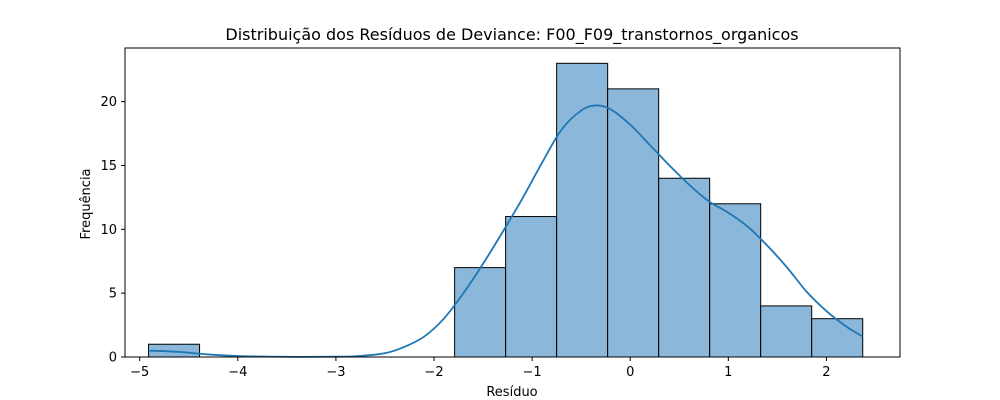 Image resolution: width=1000 pixels, height=400 pixels. Describe the element at coordinates (480, 368) in the screenshot. I see `x-axis: −5 −4 −3 −2 −1 0 1 2` at that location.